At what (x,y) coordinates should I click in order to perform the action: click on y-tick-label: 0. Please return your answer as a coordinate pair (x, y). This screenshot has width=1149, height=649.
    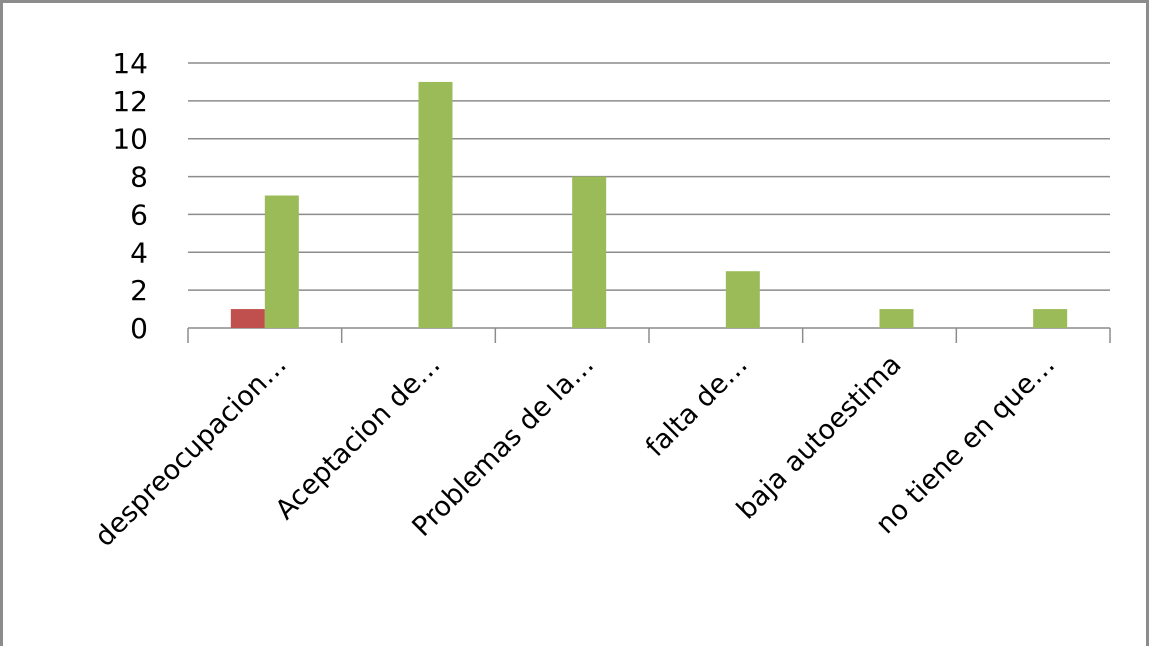
    Looking at the image, I should click on (139, 328).